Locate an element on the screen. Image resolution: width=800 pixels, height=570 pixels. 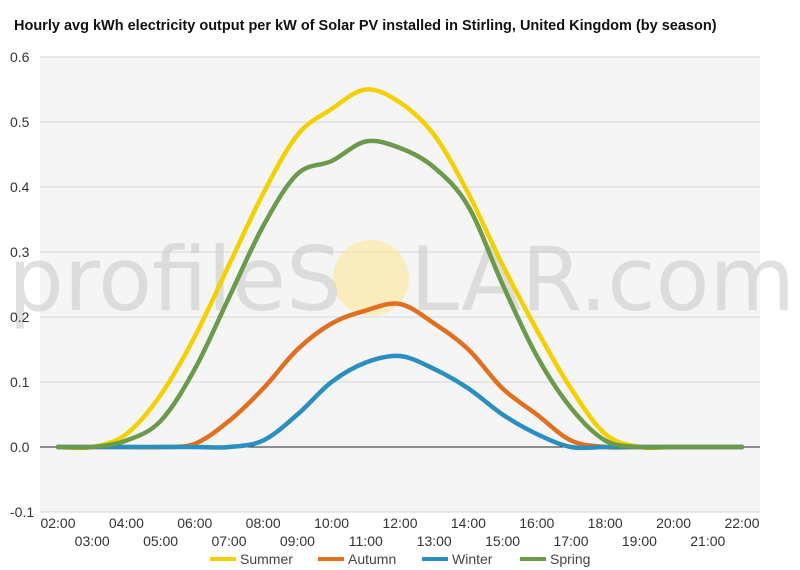
x-tick-label: 14:00 is located at coordinates (468, 523).